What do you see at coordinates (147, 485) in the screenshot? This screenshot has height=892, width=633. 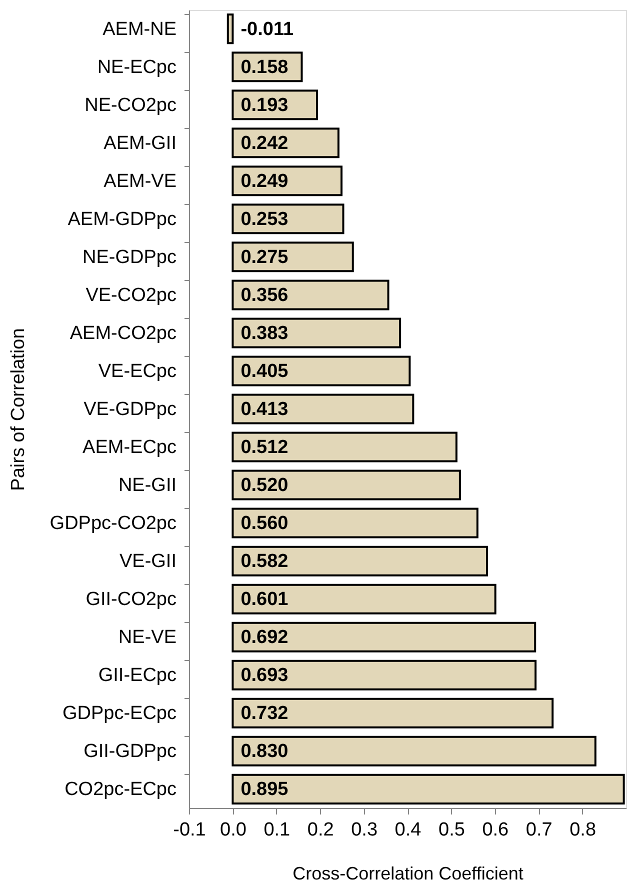 I see `y-tick-label: NE-GII` at bounding box center [147, 485].